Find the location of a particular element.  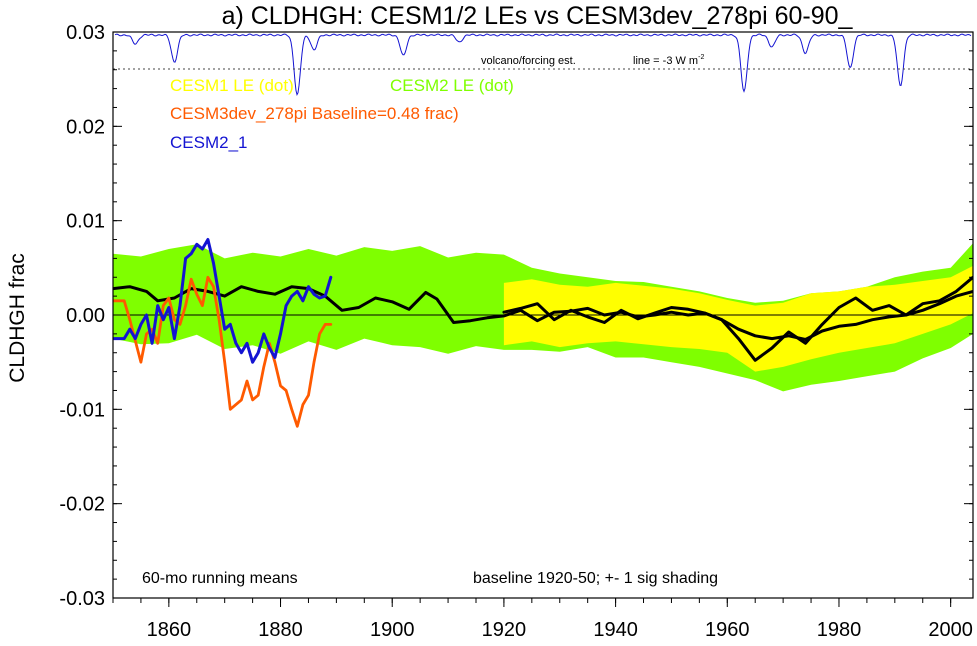

y-axis-label: CLDHGH frac is located at coordinates (17, 318).